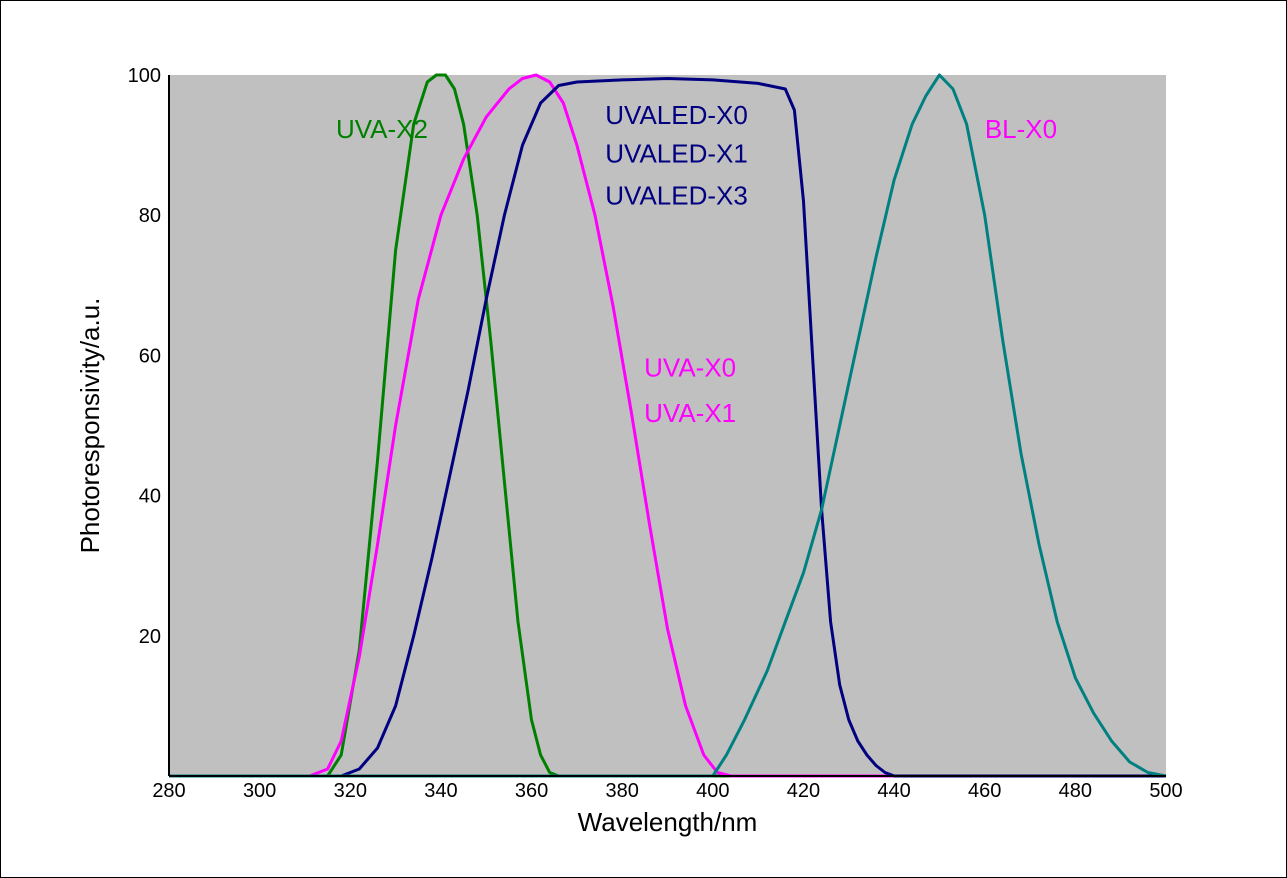  Describe the element at coordinates (90, 426) in the screenshot. I see `y-axis-title: Photoresponsivity/a.u.` at that location.